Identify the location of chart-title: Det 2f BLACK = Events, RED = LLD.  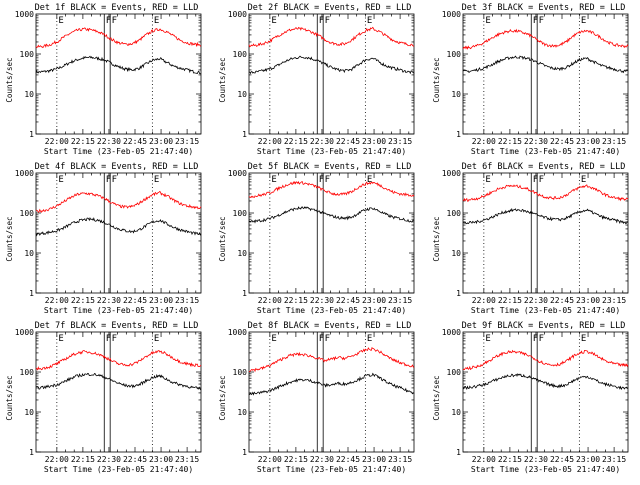
(330, 8).